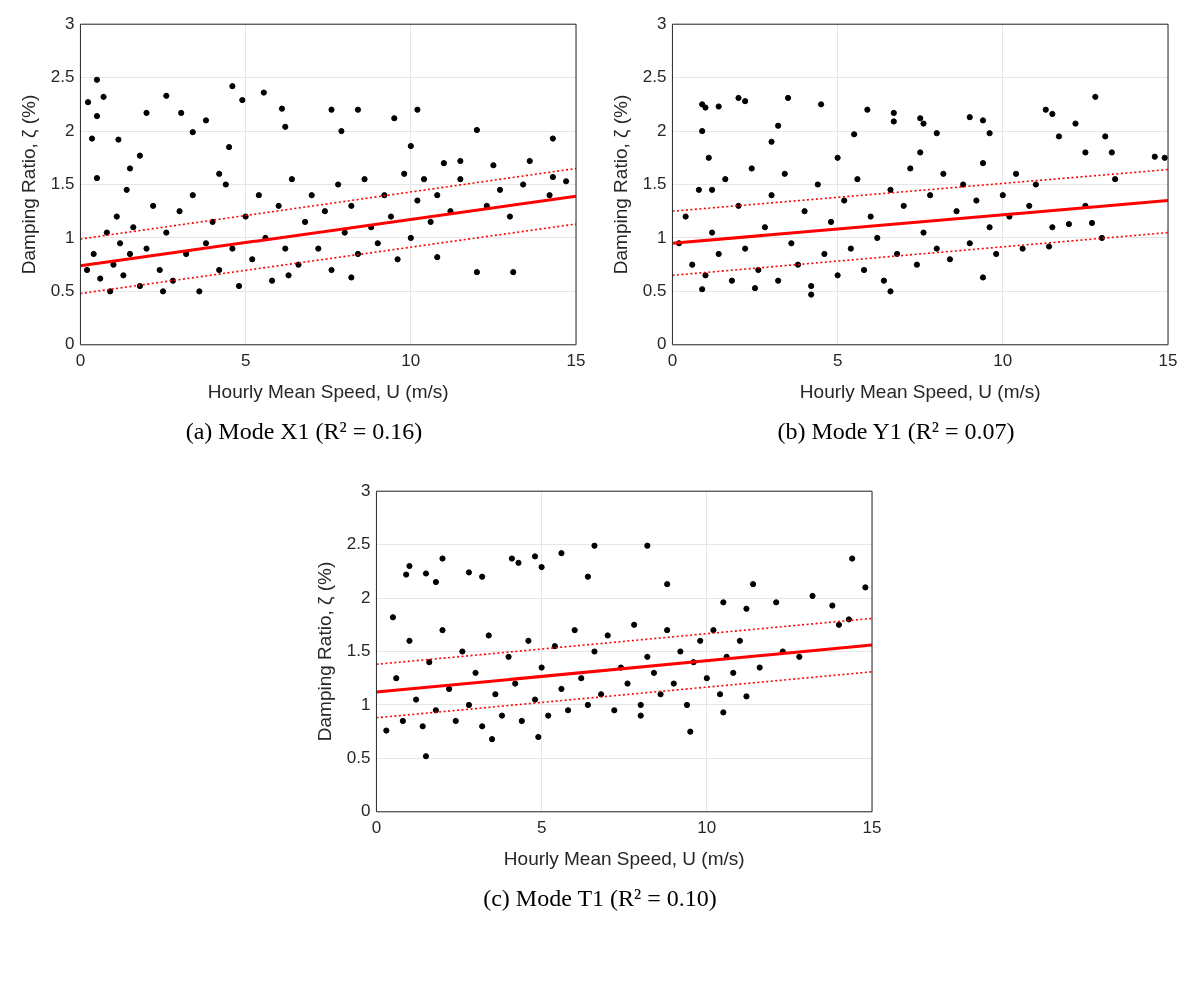  Describe the element at coordinates (600, 898) in the screenshot. I see `text: (c) Mode T1 (R² = 0.10)` at that location.